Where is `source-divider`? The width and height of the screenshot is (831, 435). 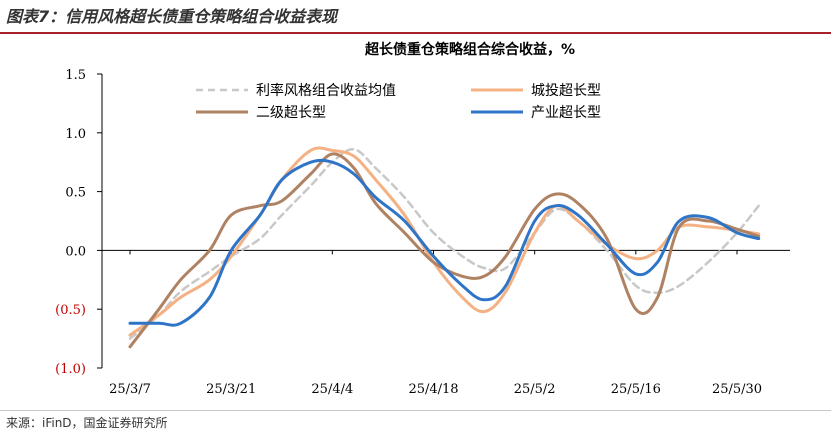
source-divider is located at coordinates (415, 410).